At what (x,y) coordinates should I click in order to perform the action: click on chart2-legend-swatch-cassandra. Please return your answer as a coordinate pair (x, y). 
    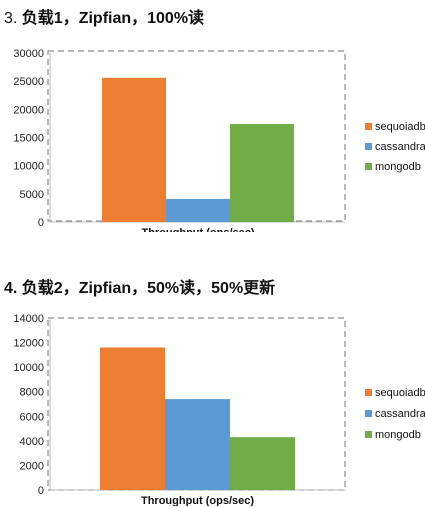
    Looking at the image, I should click on (368, 413).